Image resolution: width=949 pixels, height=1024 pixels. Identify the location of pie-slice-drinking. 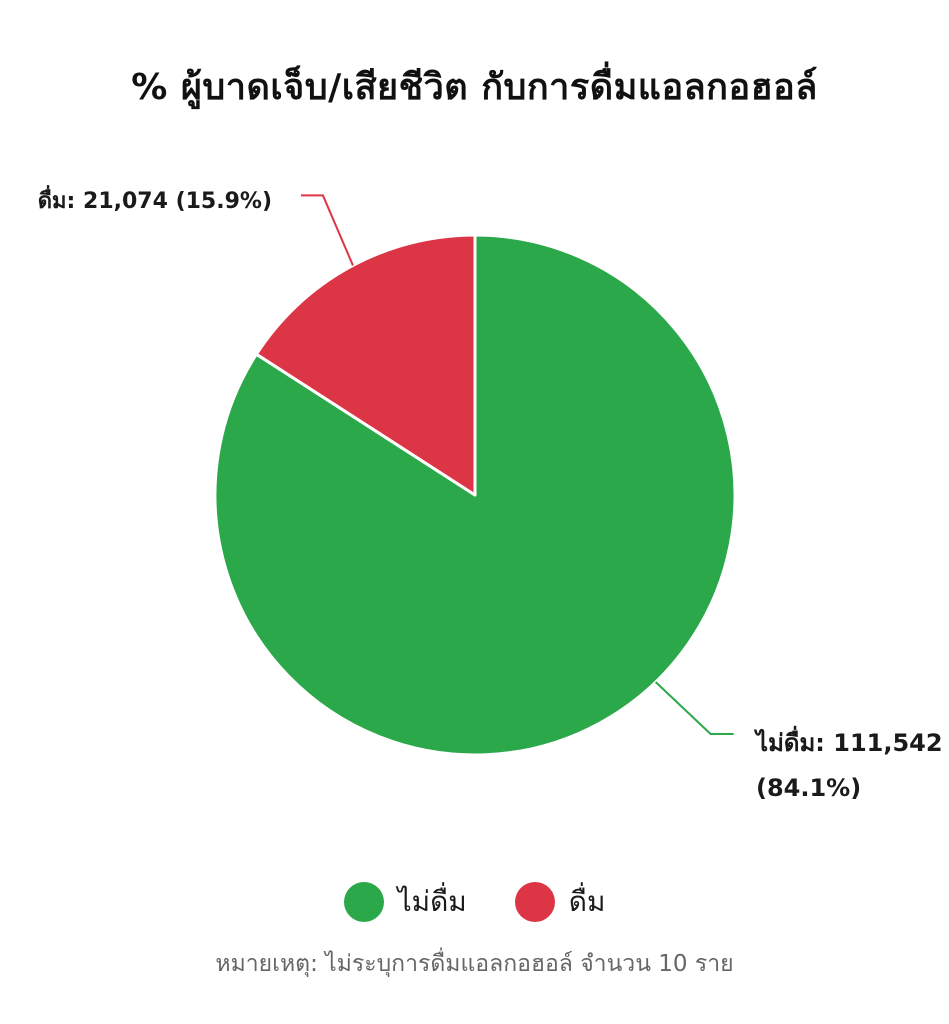
(365, 365).